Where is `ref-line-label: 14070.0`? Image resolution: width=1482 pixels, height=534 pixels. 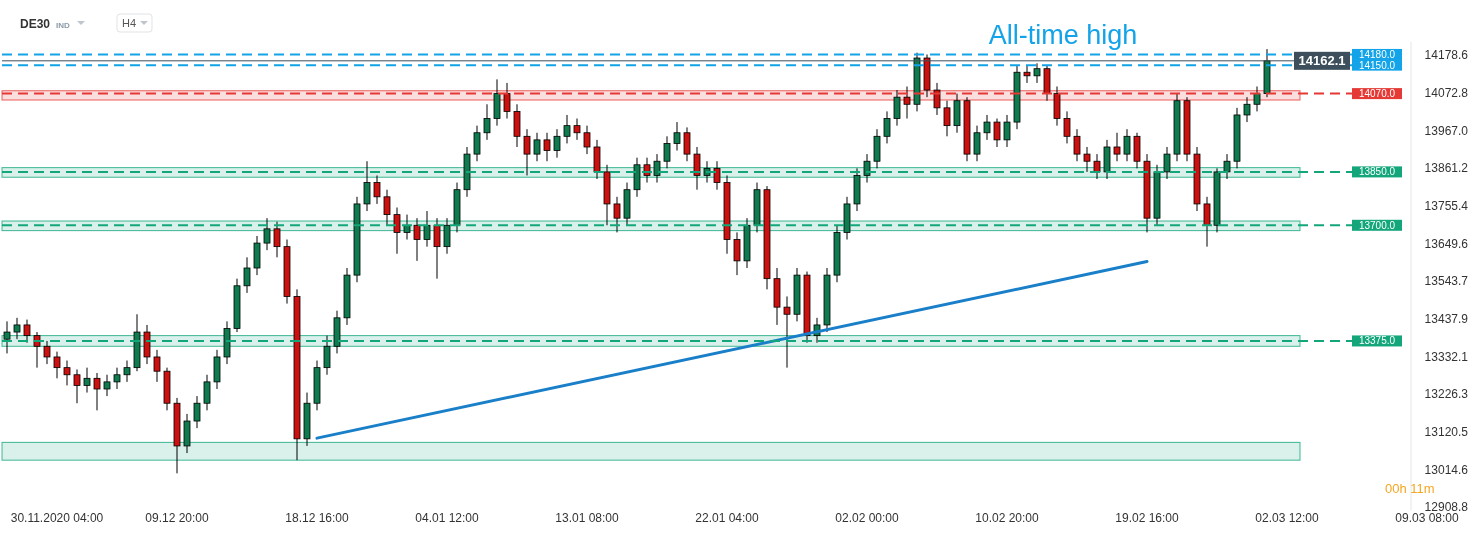
ref-line-label: 14070.0 is located at coordinates (1377, 94).